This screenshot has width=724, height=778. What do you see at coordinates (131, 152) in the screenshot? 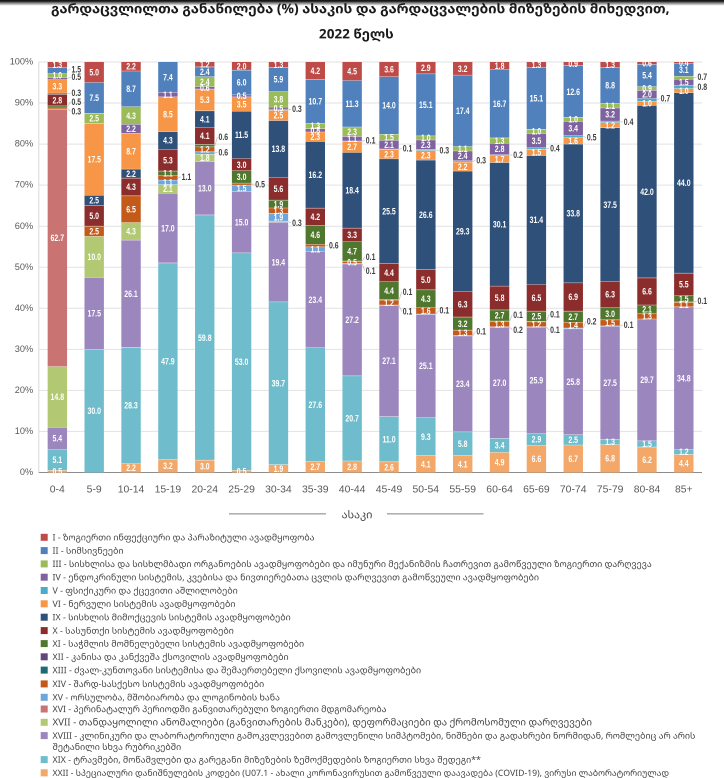
I see `svg-text: 8.7` at bounding box center [131, 152].